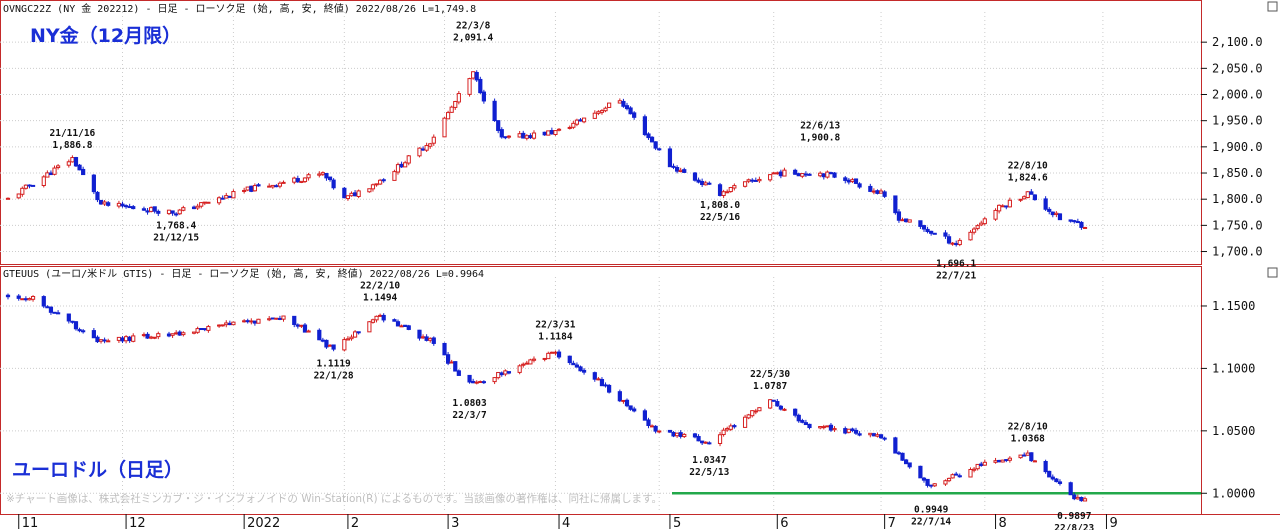 This screenshot has width=1280, height=530. I want to click on x-tick-label: 5, so click(677, 523).